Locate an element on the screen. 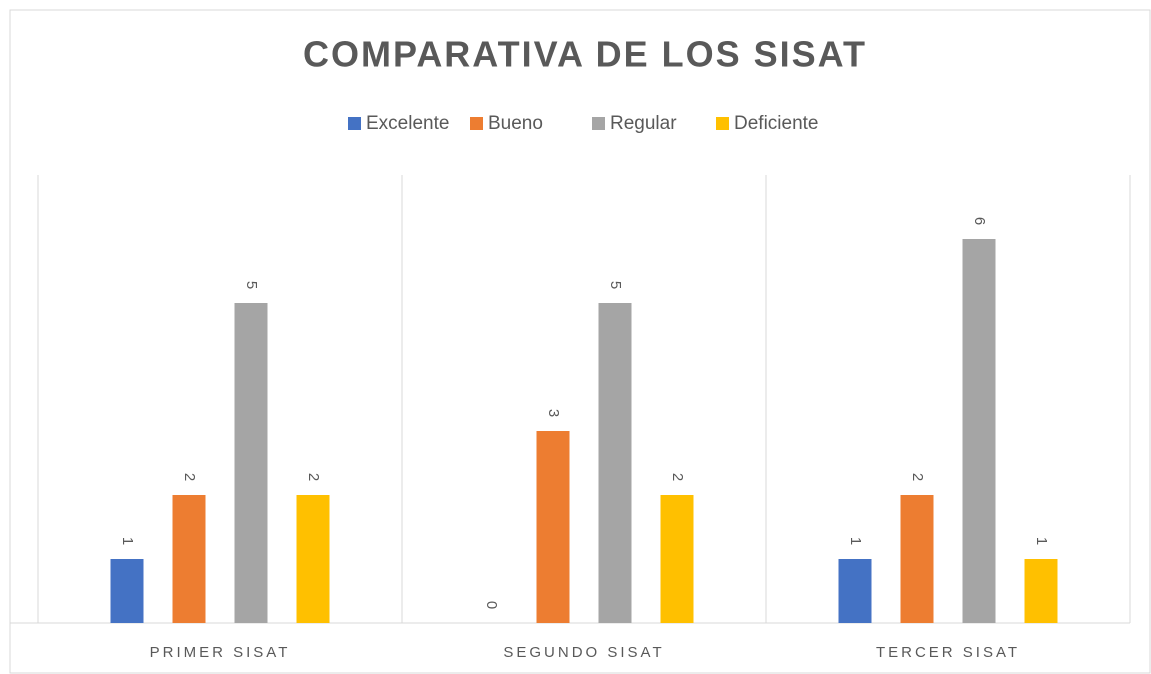 The width and height of the screenshot is (1151, 674). x-tick-label: PRIMER SISAT is located at coordinates (220, 652).